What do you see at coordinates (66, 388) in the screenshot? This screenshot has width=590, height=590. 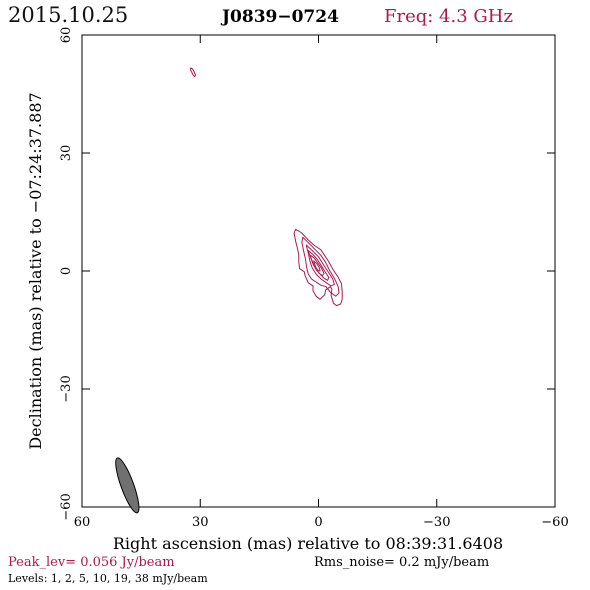 I see `y-tick-label: −30` at bounding box center [66, 388].